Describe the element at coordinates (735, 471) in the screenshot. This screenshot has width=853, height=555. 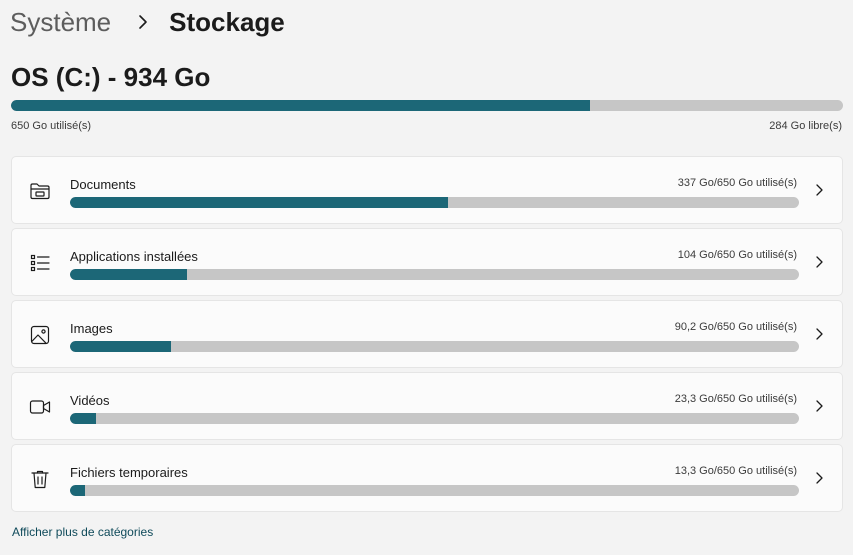
I see `category-usage: 13,3 Go/650 Go utilisé(s)` at that location.